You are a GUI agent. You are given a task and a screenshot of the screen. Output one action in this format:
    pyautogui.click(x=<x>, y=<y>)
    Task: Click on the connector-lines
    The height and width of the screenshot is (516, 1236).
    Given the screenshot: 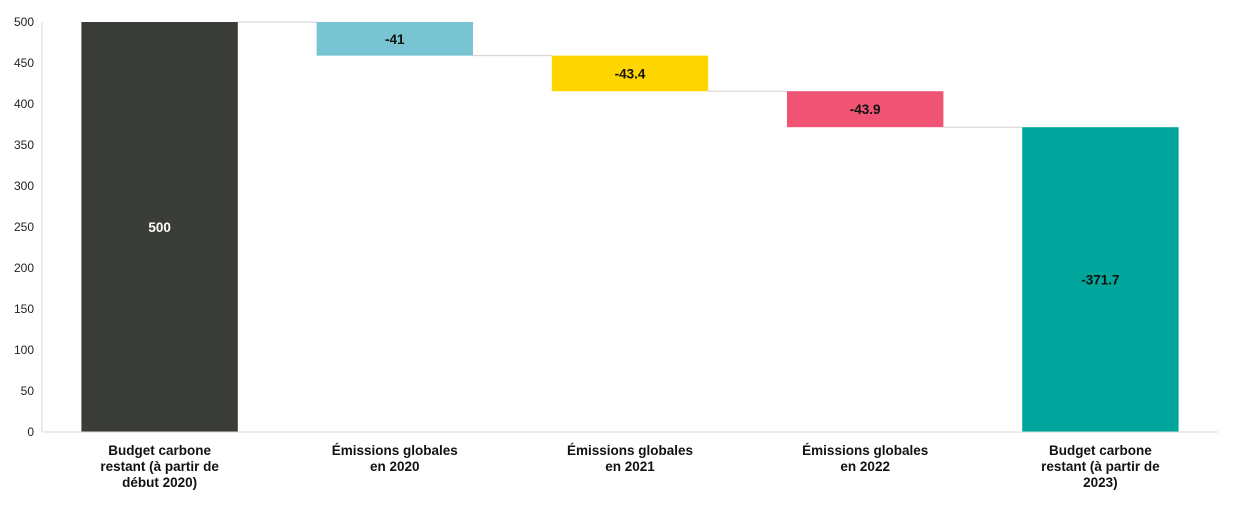 What is the action you would take?
    pyautogui.click(x=630, y=74)
    